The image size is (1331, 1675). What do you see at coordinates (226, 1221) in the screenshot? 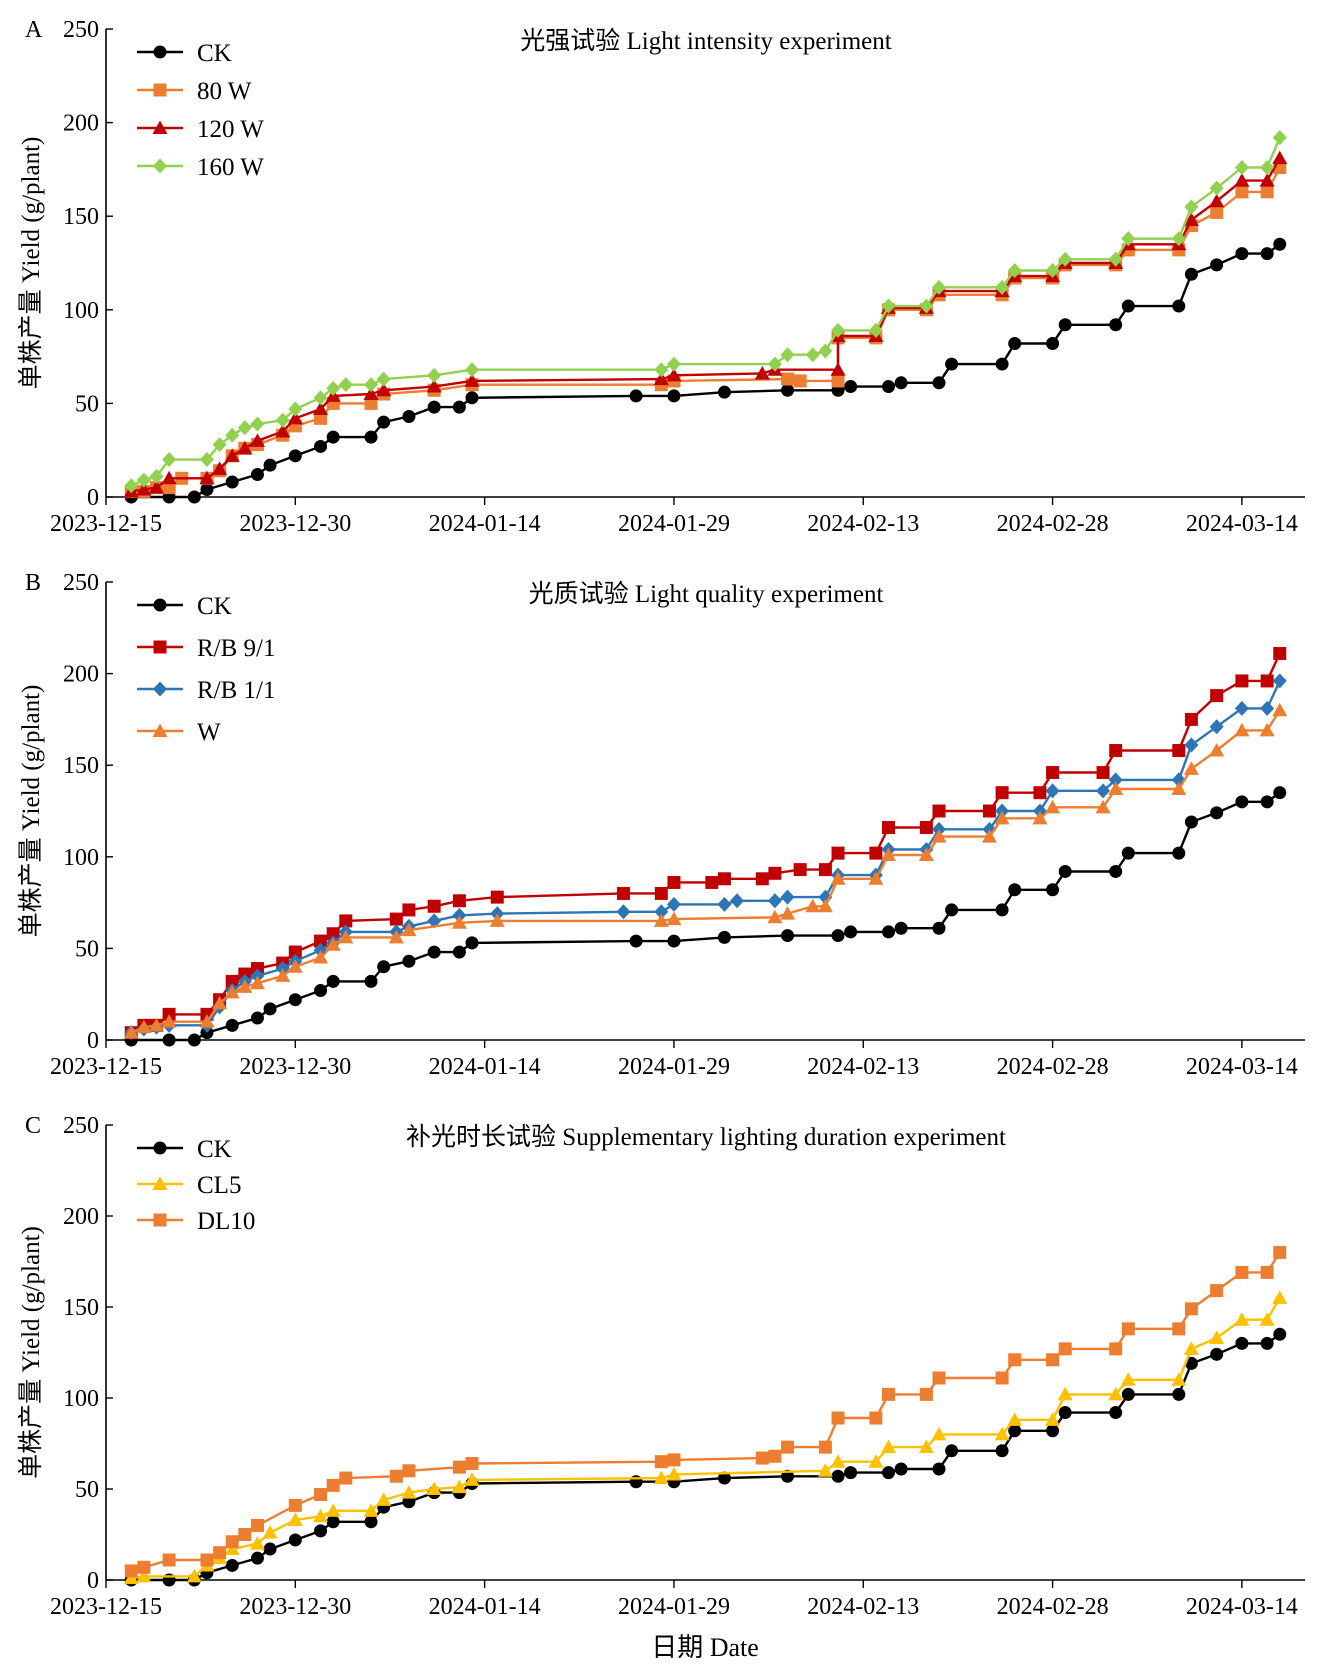
I see `legend-label: DL10` at bounding box center [226, 1221].